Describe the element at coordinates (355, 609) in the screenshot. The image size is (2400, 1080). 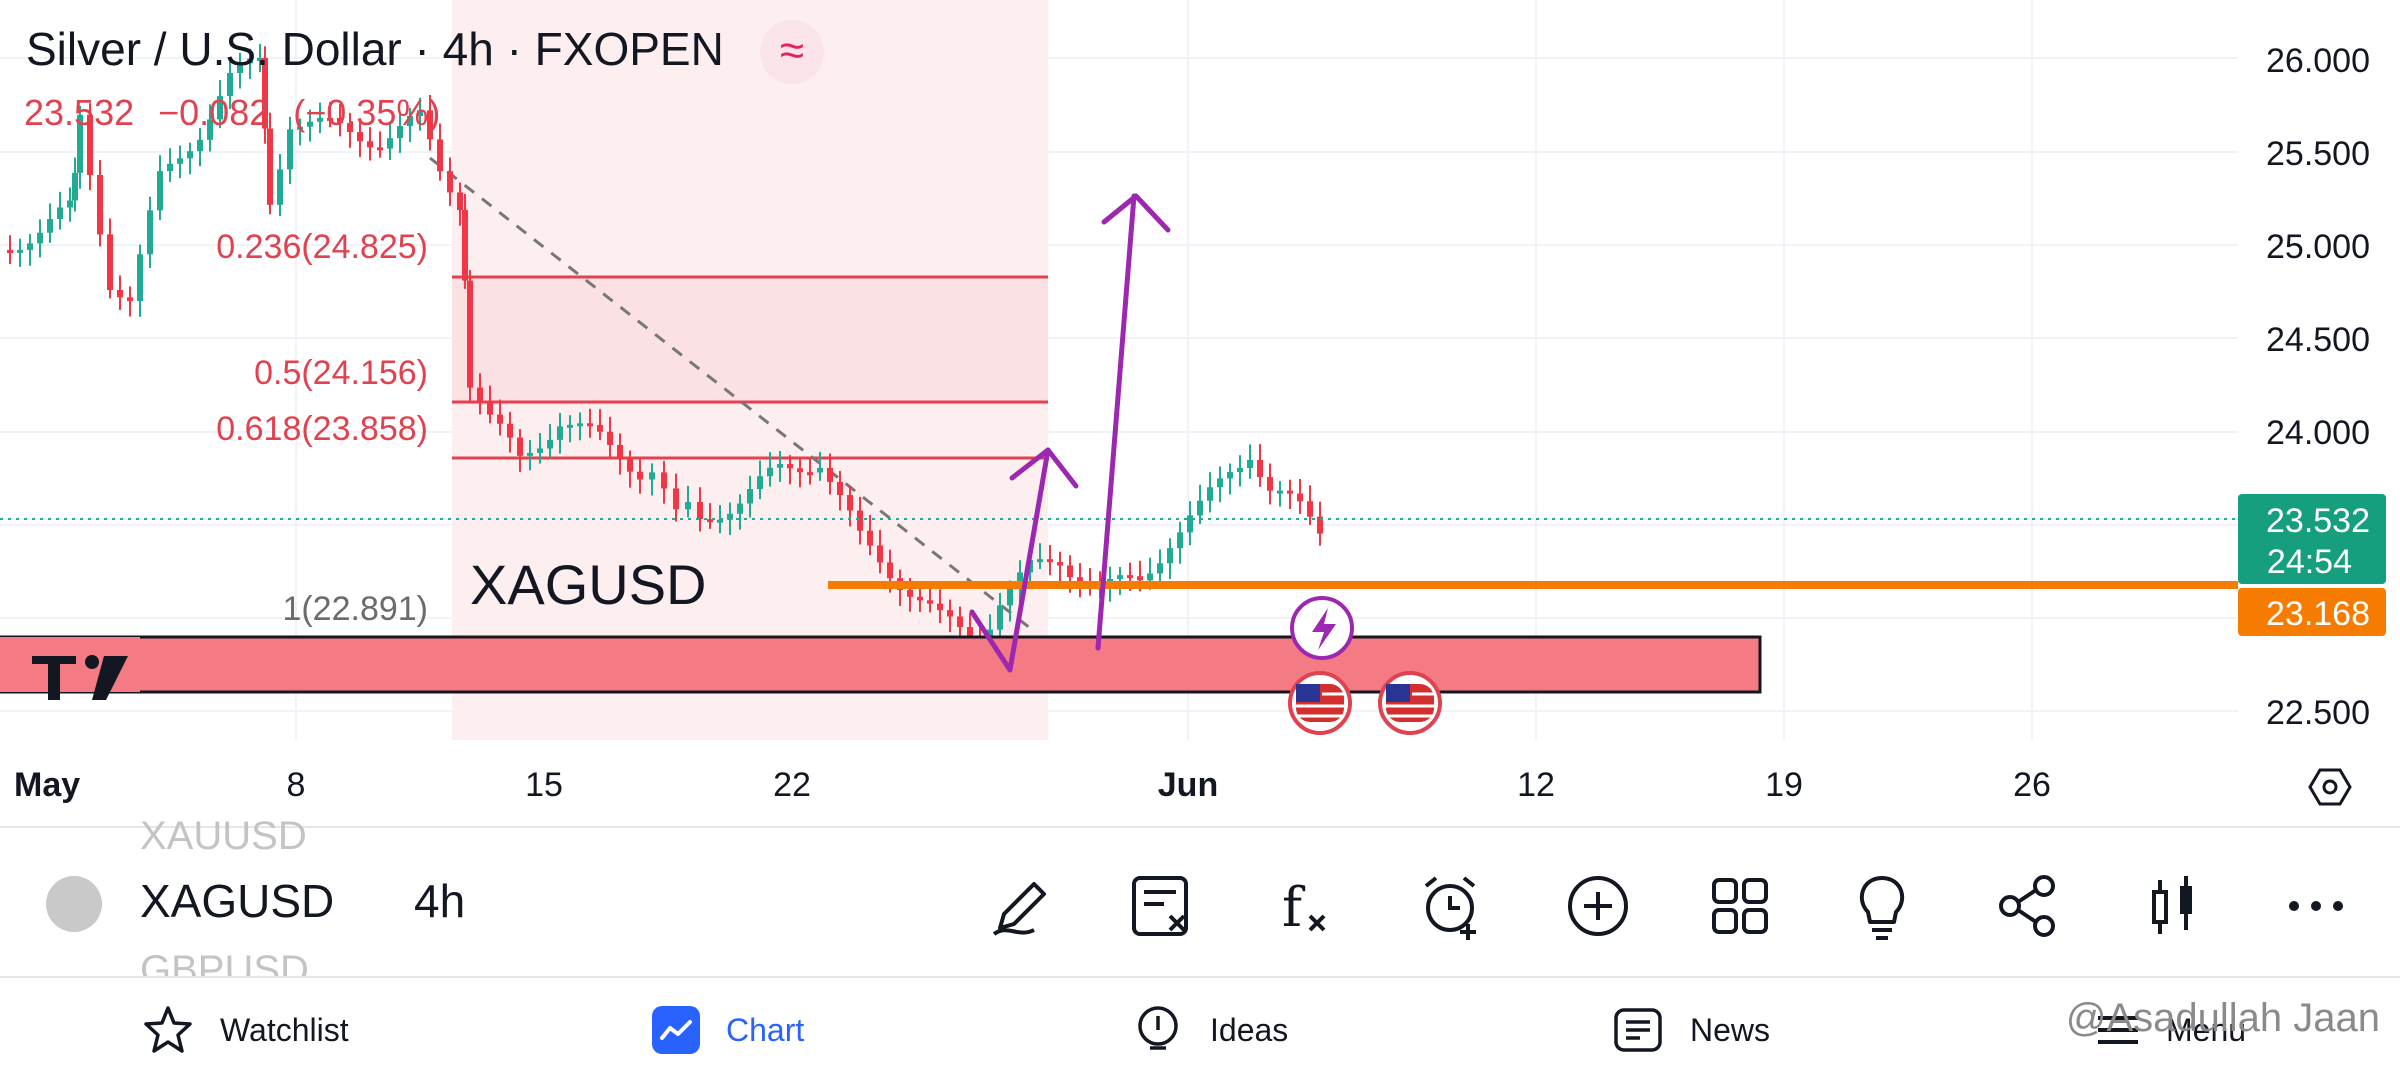
I see `fib-label-1: 1(22.891)` at that location.